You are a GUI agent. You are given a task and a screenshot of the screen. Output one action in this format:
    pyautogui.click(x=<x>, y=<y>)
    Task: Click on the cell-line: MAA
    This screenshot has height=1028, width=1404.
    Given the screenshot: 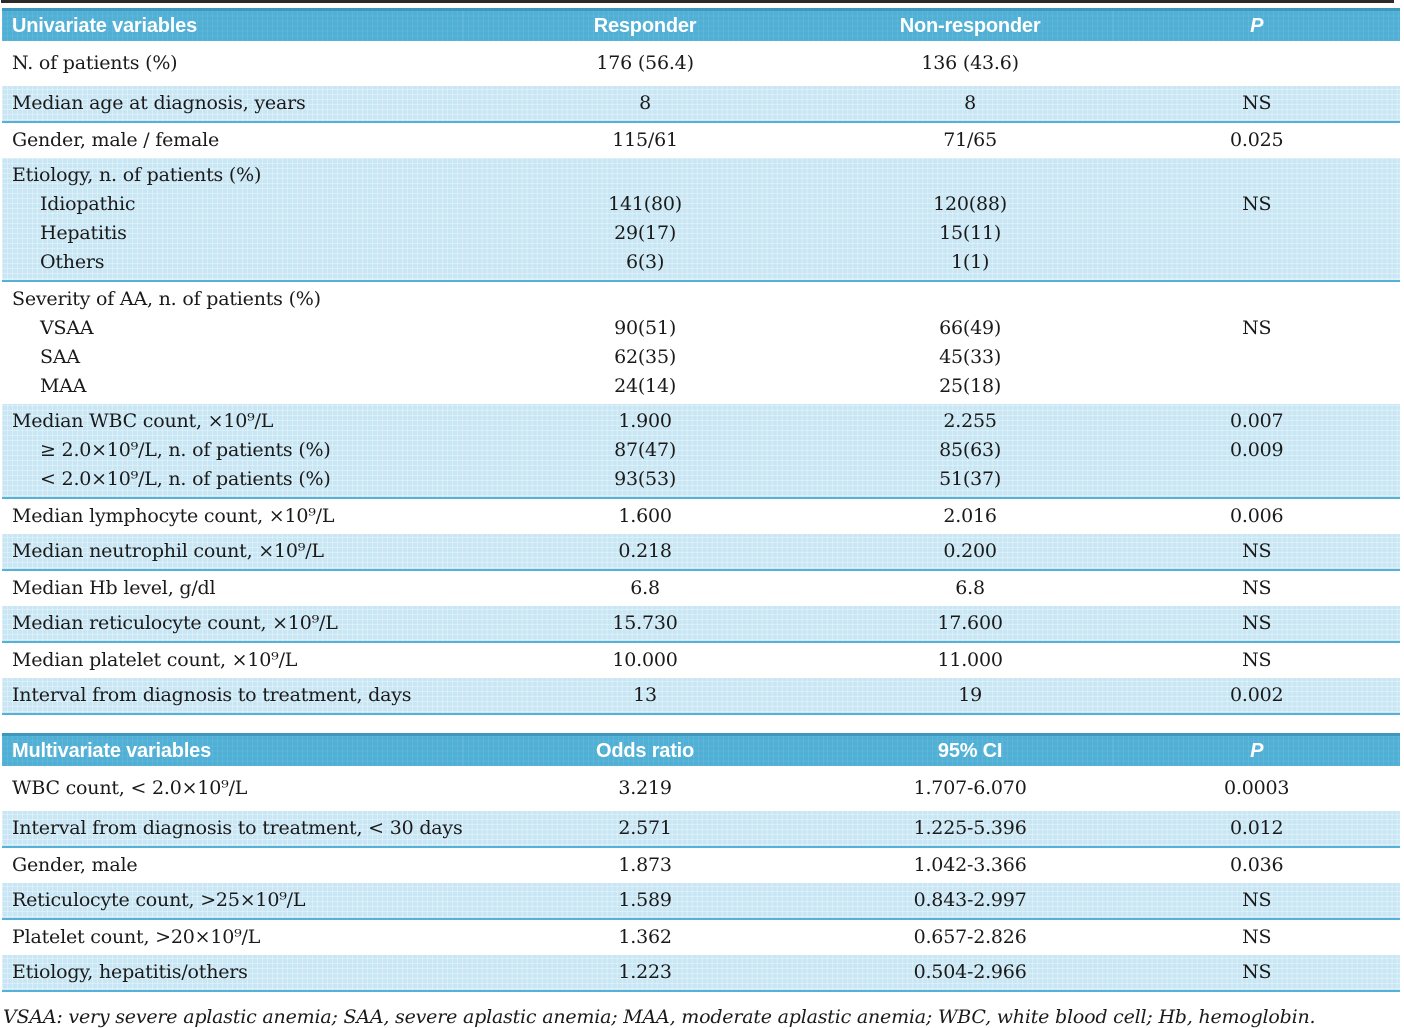 What is the action you would take?
    pyautogui.click(x=63, y=386)
    